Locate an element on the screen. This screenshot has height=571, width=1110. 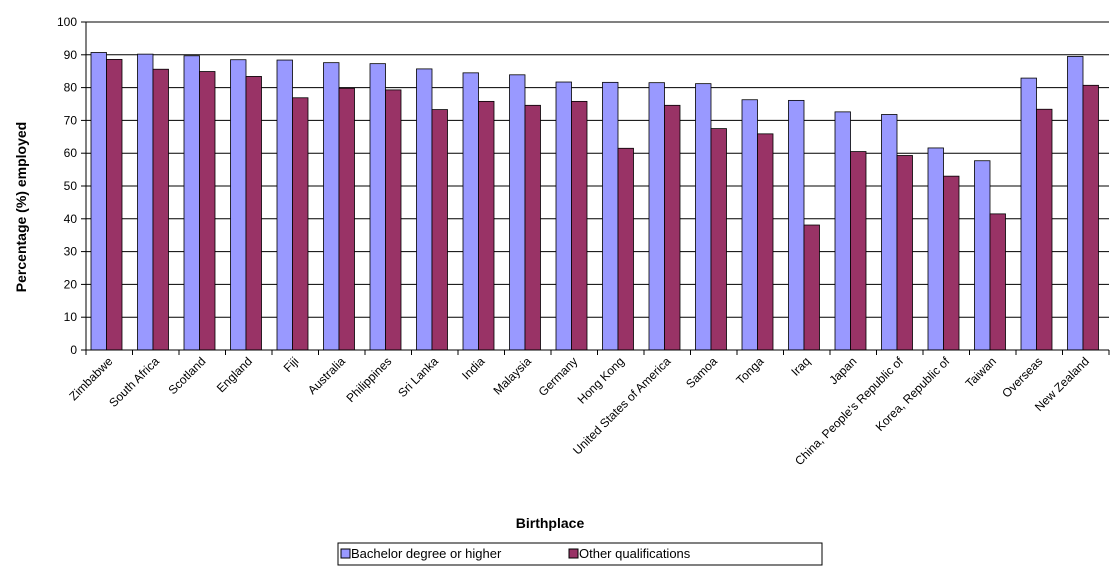
x-tick-label: Fiji is located at coordinates (291, 364).